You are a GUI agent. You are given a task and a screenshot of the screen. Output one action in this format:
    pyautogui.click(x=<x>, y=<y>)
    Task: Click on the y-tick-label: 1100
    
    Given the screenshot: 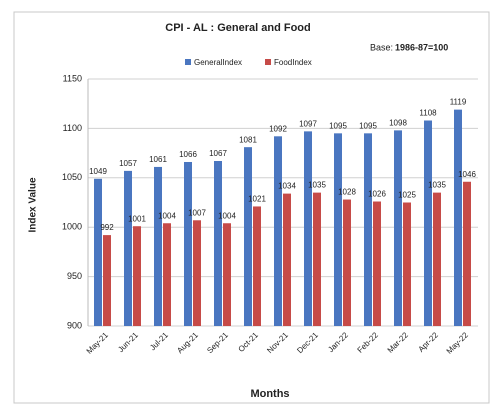 What is the action you would take?
    pyautogui.click(x=72, y=128)
    